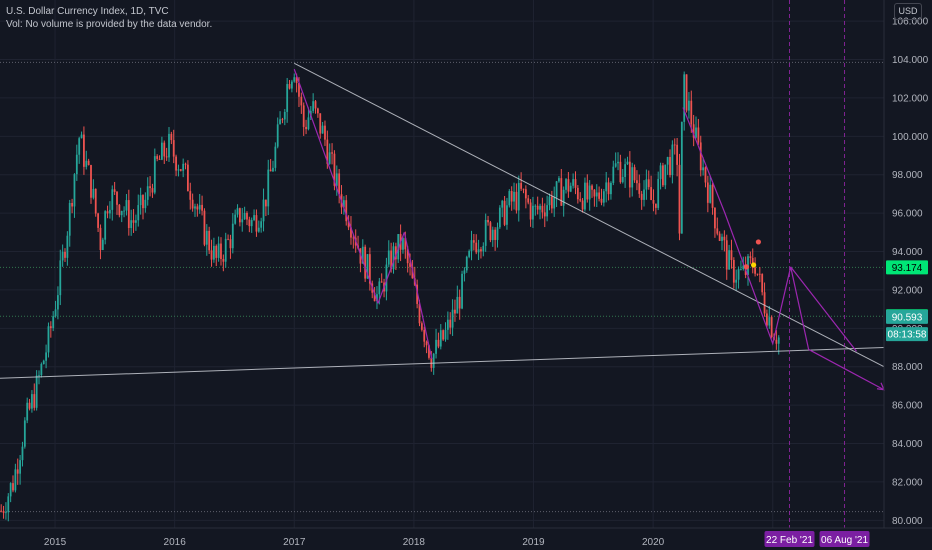 The width and height of the screenshot is (932, 550). Describe the element at coordinates (87, 11) in the screenshot. I see `symbol-title: U.S. Dollar Currency Index, 1D, TVC` at that location.